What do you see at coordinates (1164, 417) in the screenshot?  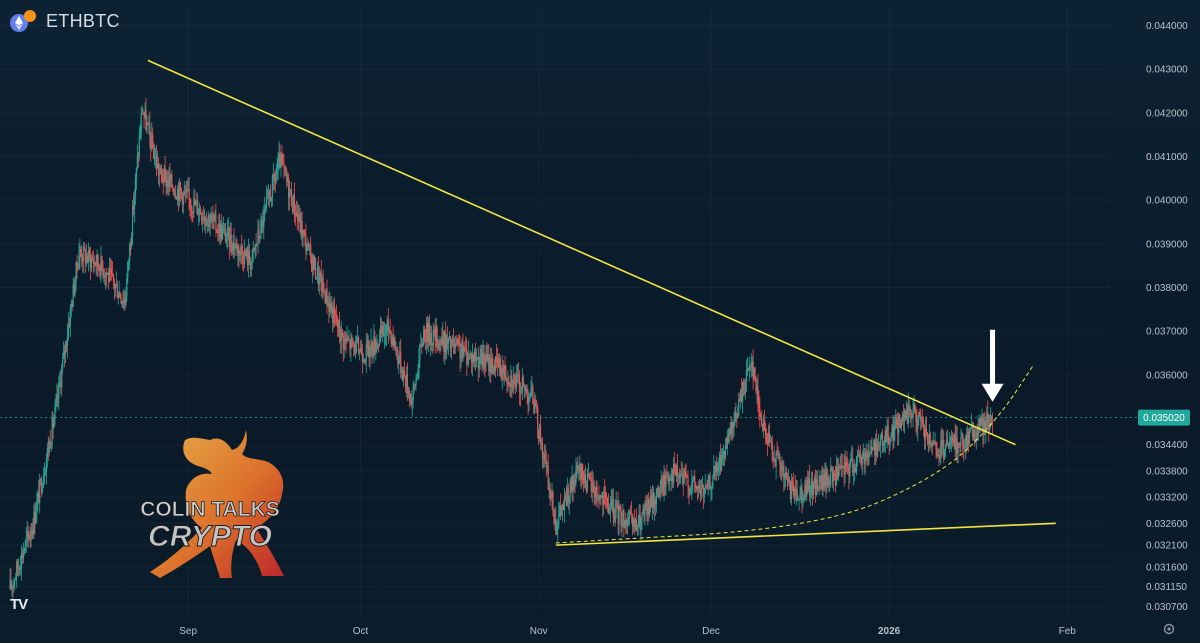 I see `current-price-badge` at bounding box center [1164, 417].